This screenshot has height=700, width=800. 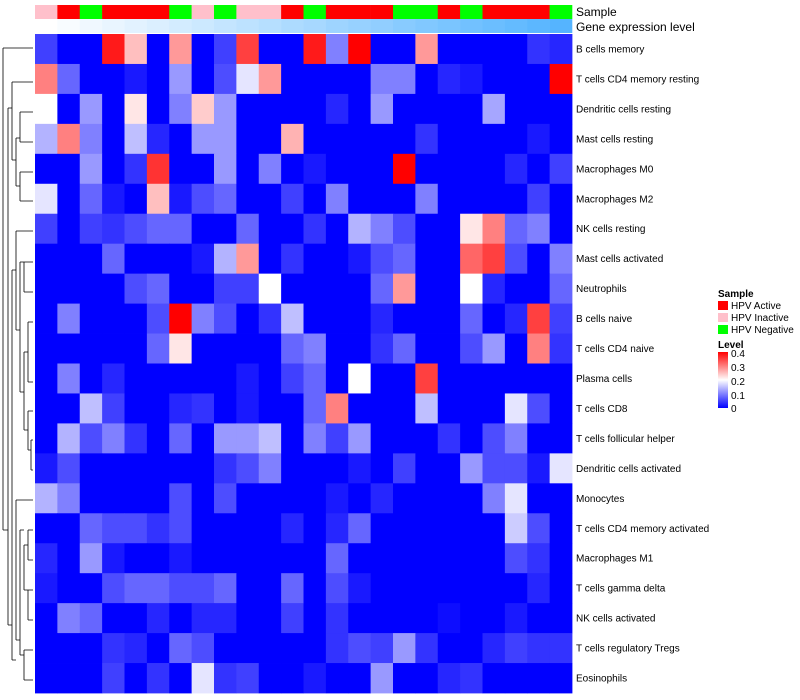 What do you see at coordinates (615, 619) in the screenshot?
I see `row-label: NK cells activated` at bounding box center [615, 619].